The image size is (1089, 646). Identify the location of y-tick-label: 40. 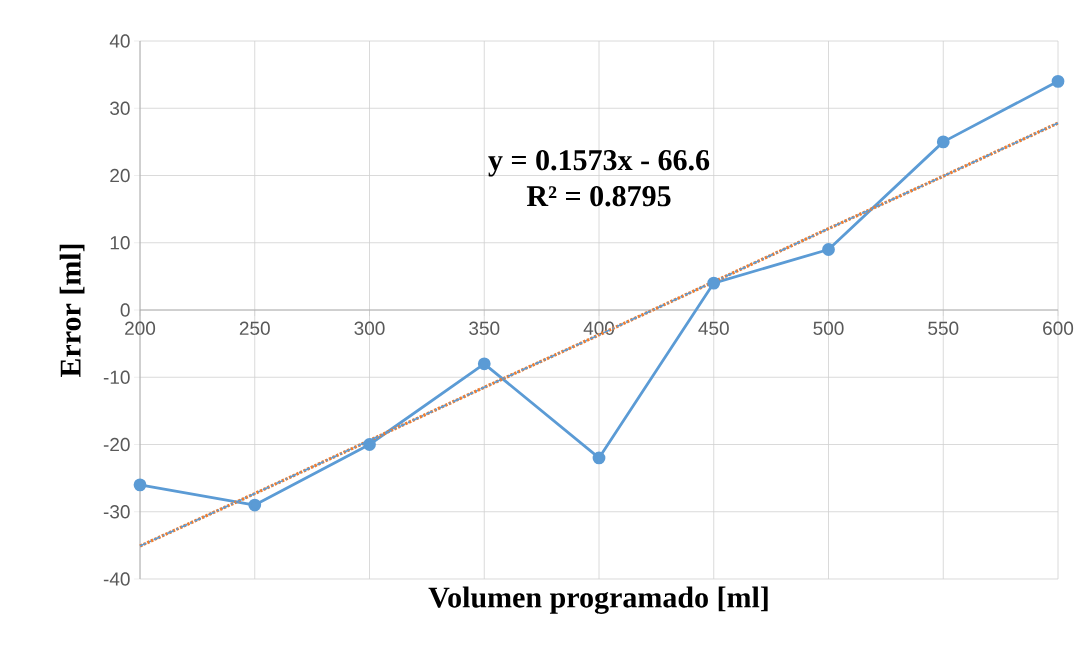
(119, 41).